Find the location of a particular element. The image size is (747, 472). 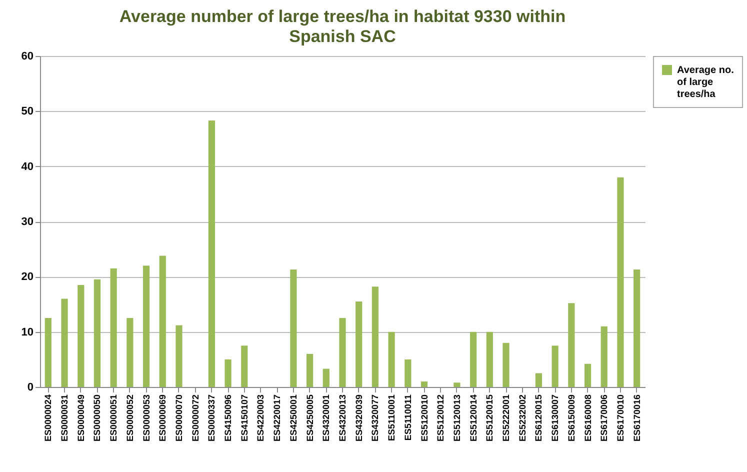

y-tick-label: 0 is located at coordinates (30, 388).